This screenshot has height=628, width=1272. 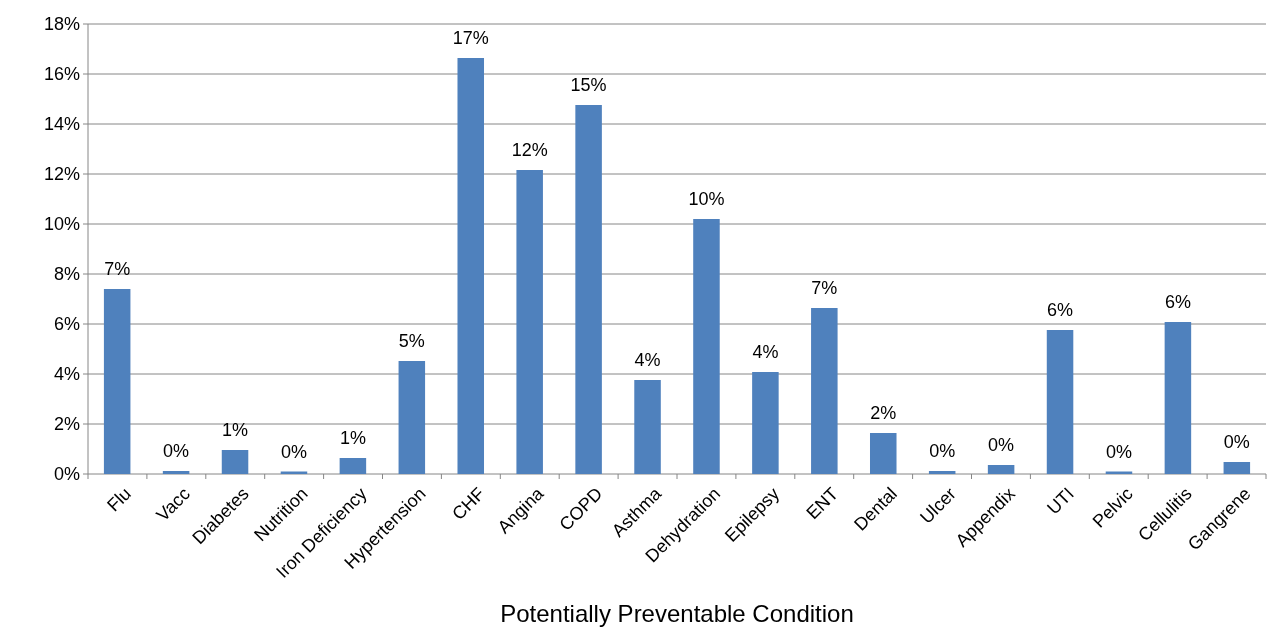 What do you see at coordinates (529, 150) in the screenshot?
I see `data-label: 12%` at bounding box center [529, 150].